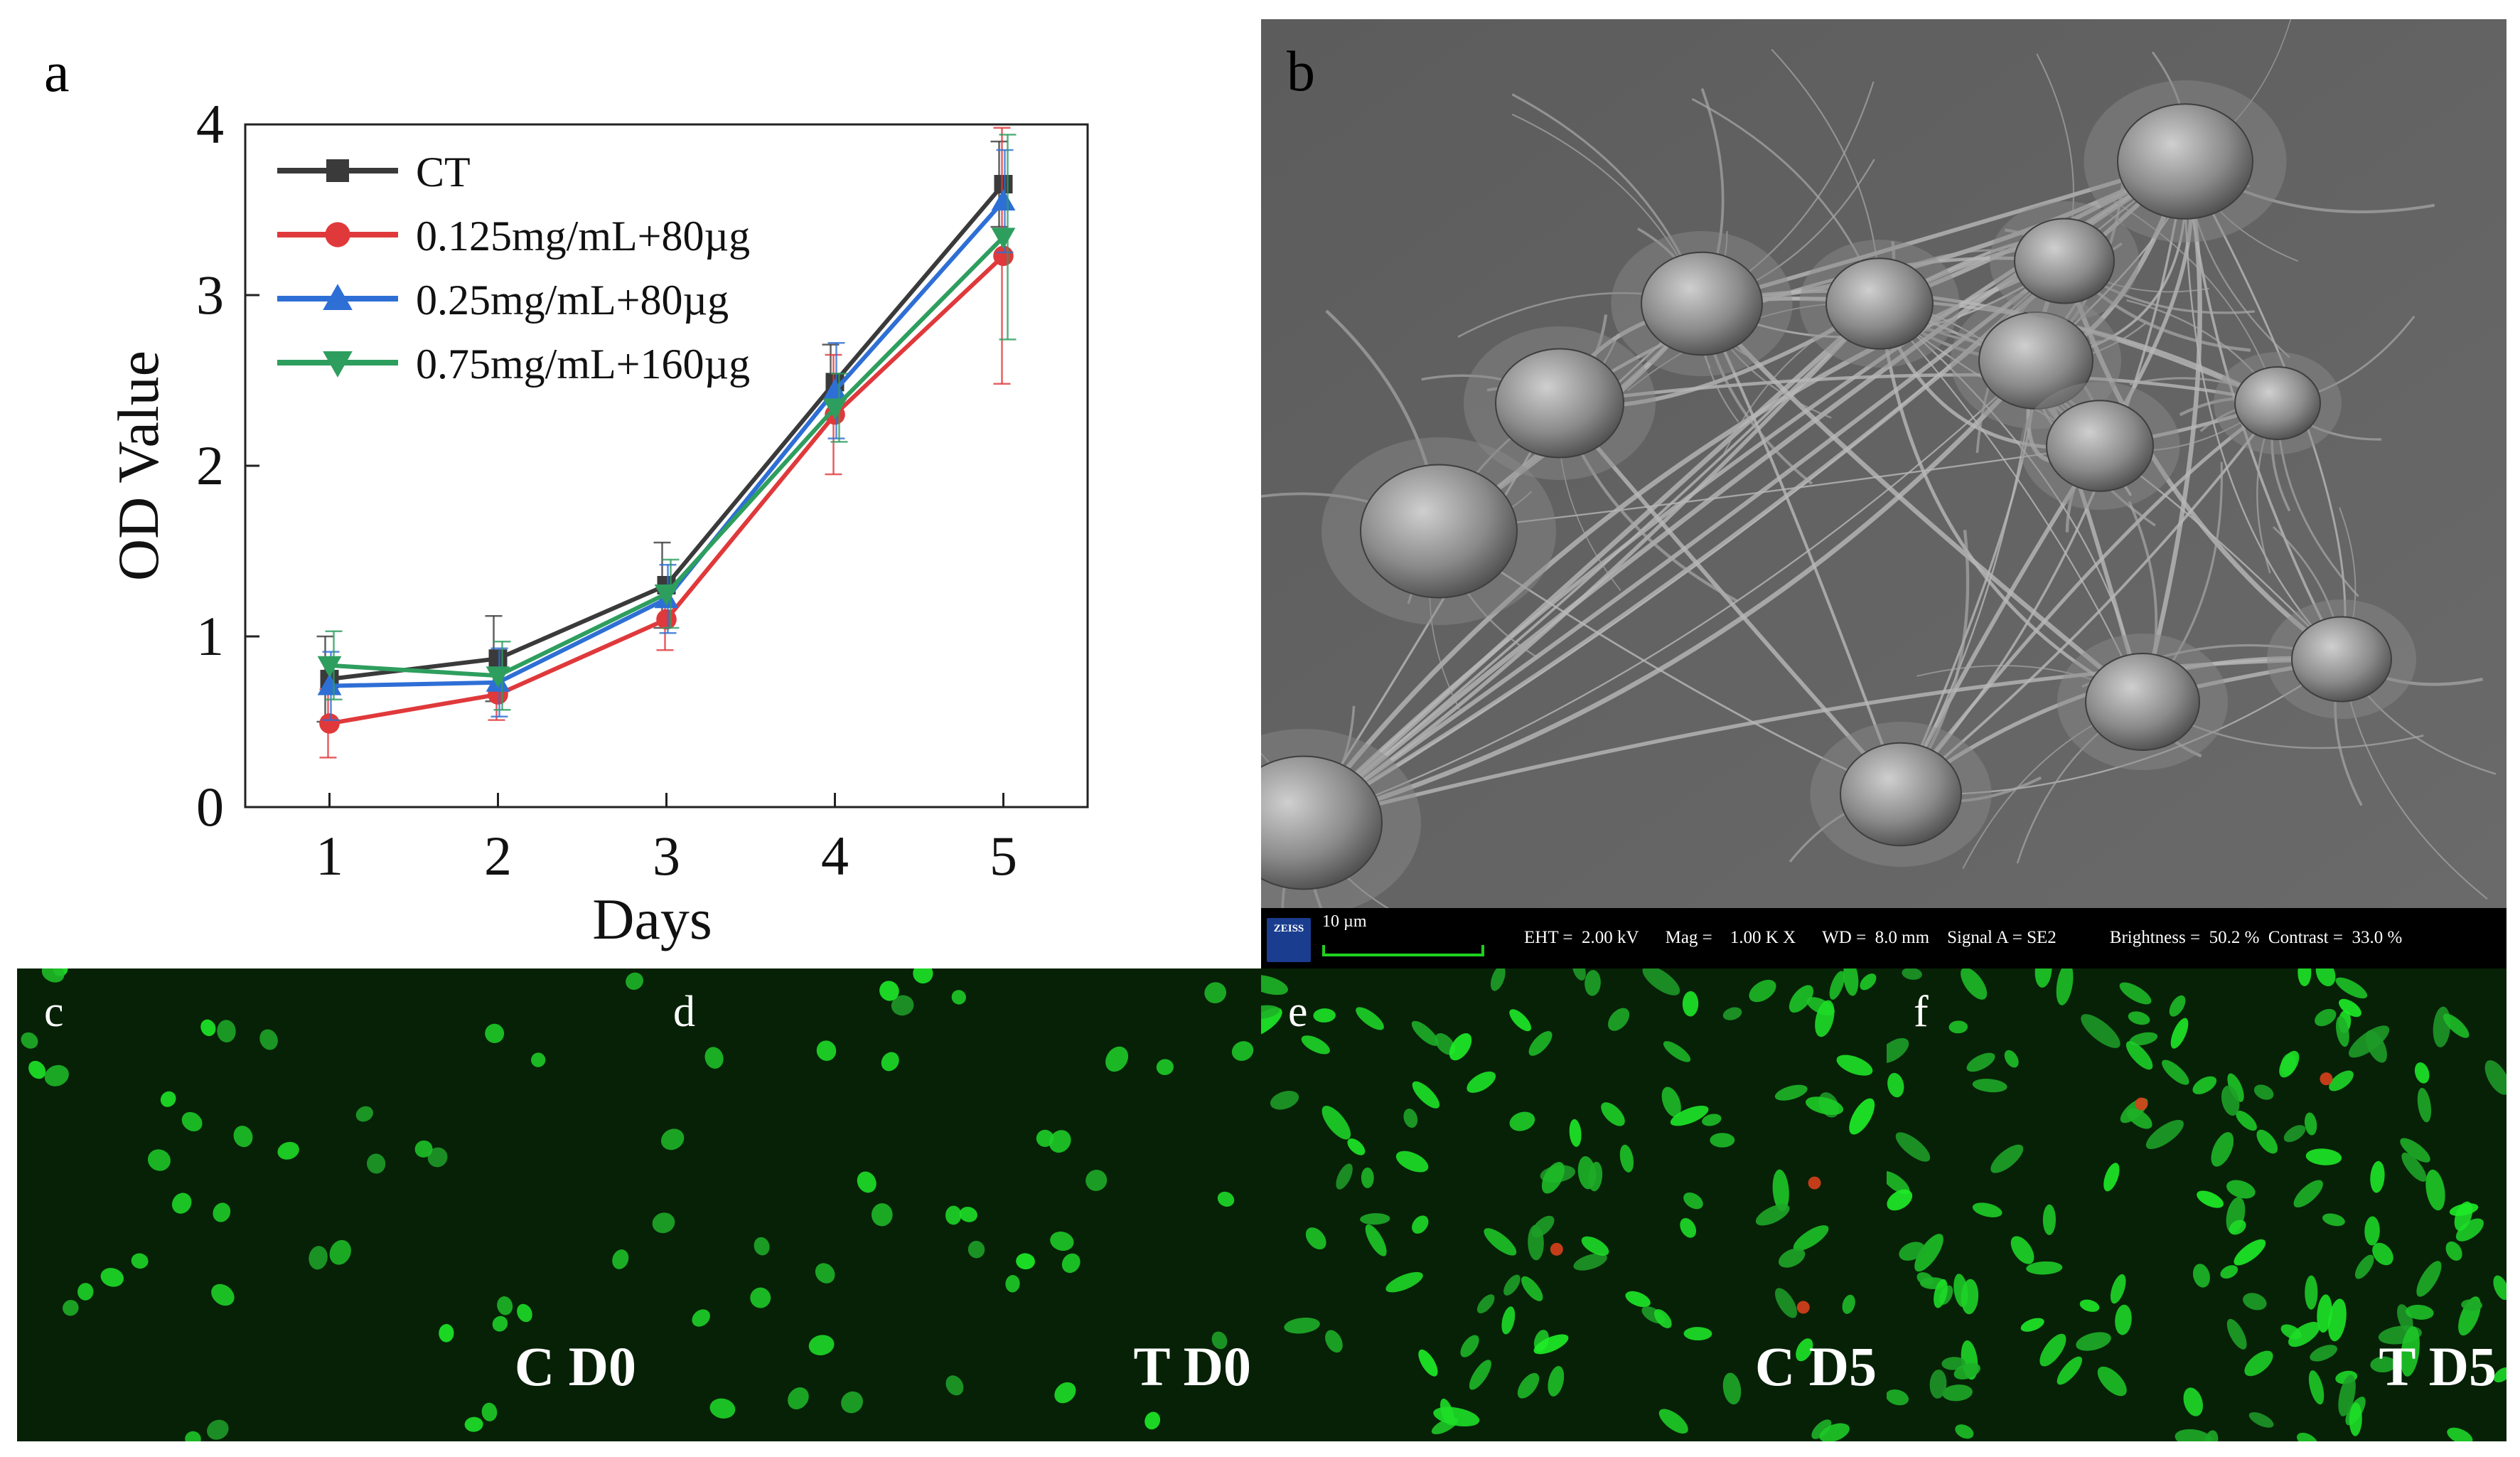  Describe the element at coordinates (210, 295) in the screenshot. I see `y-tick-label: 3` at that location.